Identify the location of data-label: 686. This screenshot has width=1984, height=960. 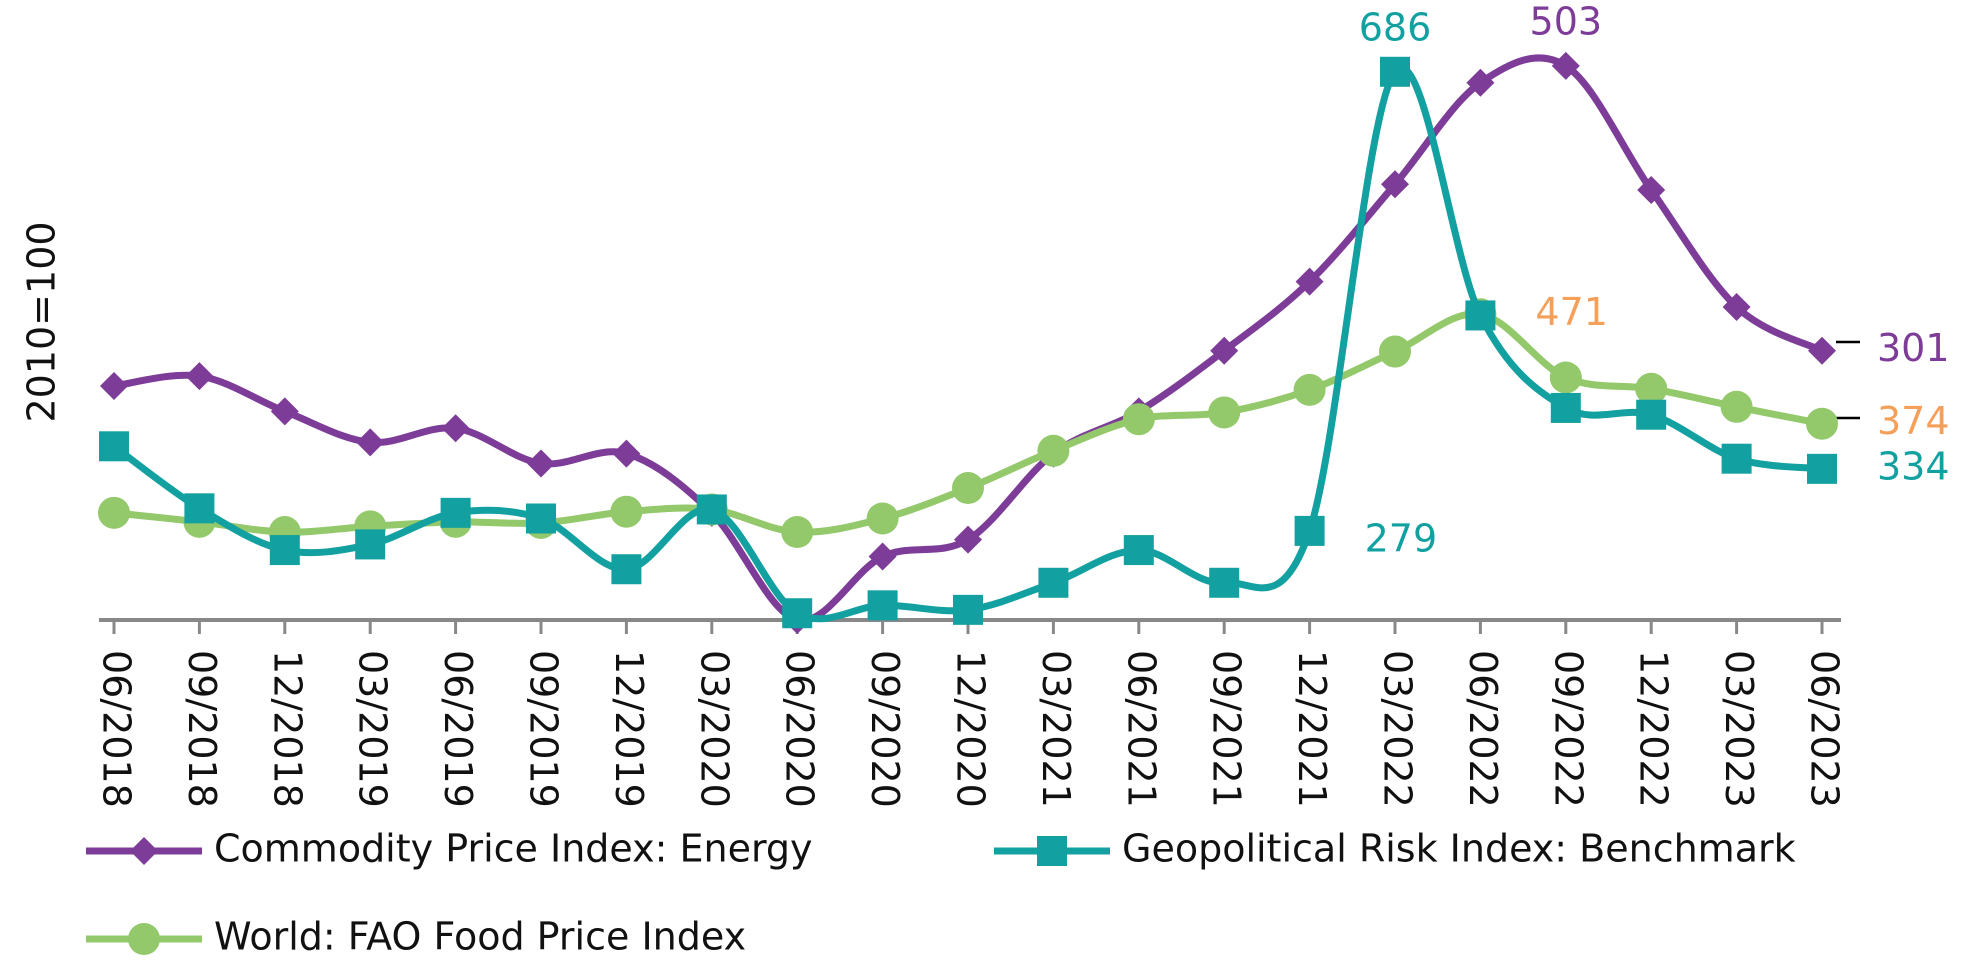
(1395, 27).